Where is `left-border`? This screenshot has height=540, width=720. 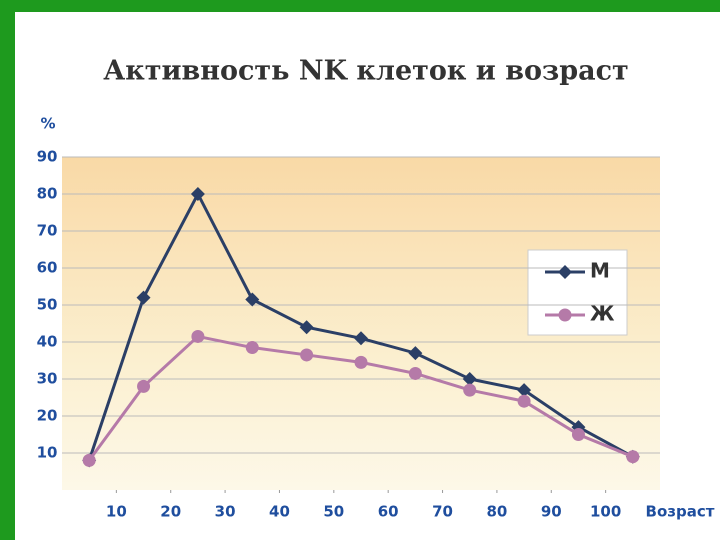
left-border is located at coordinates (7, 270).